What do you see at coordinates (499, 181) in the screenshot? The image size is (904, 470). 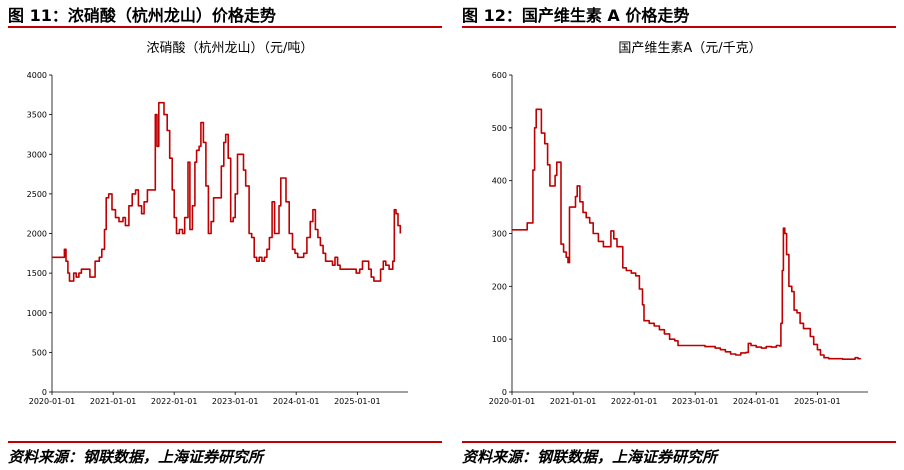 I see `y-tick-label: 400` at bounding box center [499, 181].